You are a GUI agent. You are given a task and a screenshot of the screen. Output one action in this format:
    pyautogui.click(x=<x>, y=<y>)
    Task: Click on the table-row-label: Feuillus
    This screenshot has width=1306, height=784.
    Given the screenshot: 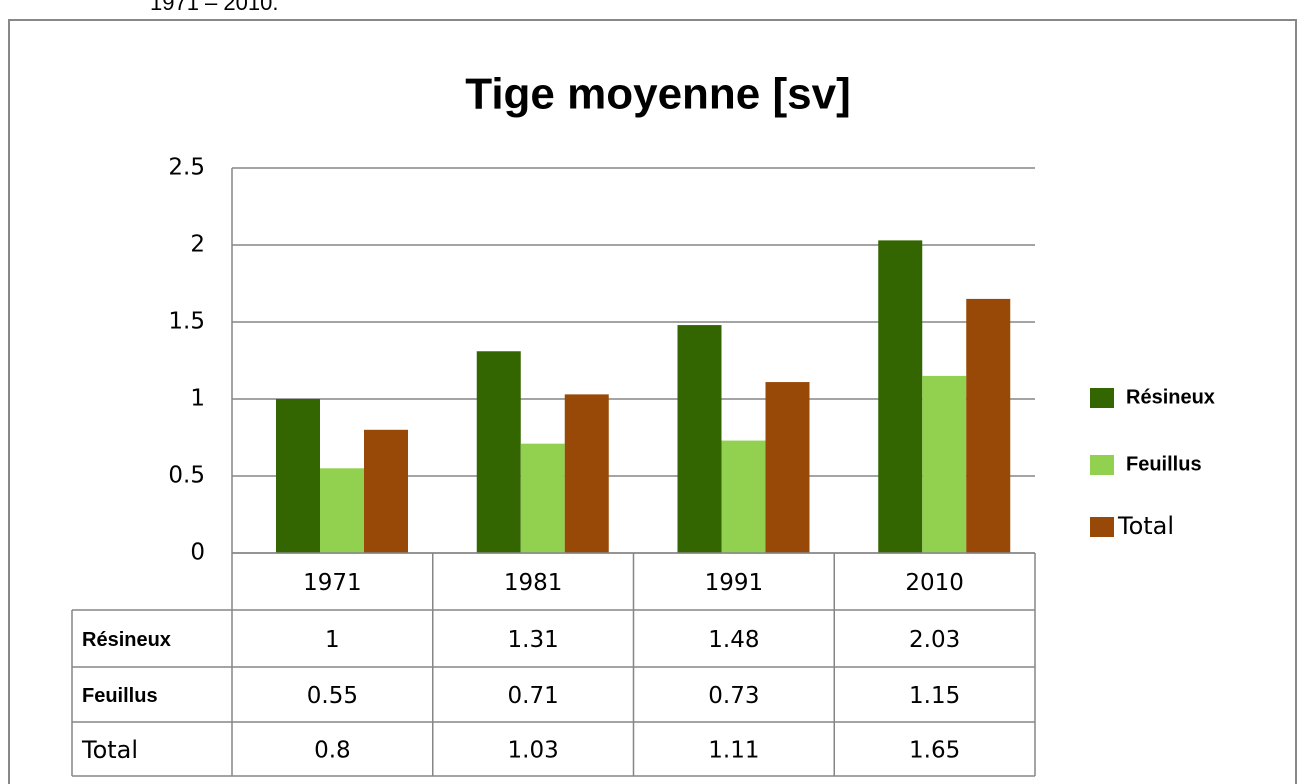 What is the action you would take?
    pyautogui.click(x=120, y=696)
    